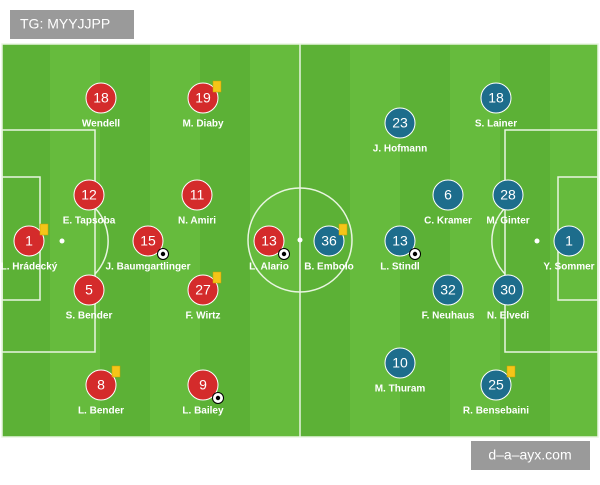  Describe the element at coordinates (400, 267) in the screenshot. I see `player-name: L. Stindl` at that location.